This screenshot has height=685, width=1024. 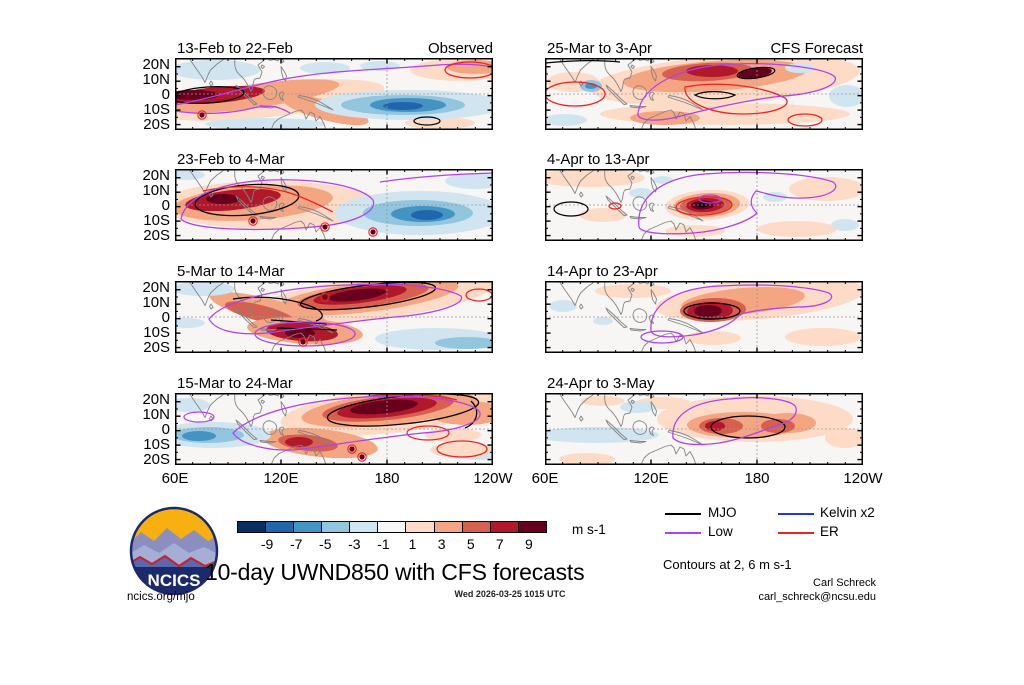 I want to click on colorbar-tick-label: -5, so click(x=325, y=544).